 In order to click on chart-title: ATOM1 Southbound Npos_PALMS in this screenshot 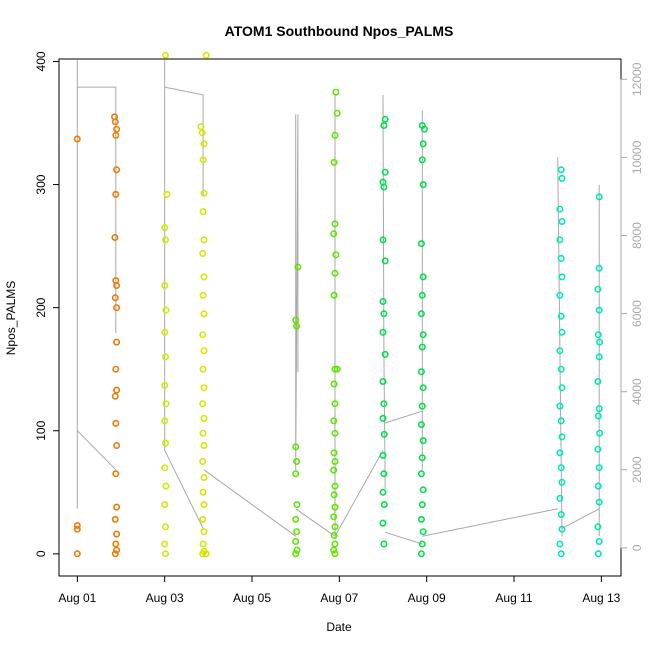, I will do `click(339, 31)`.